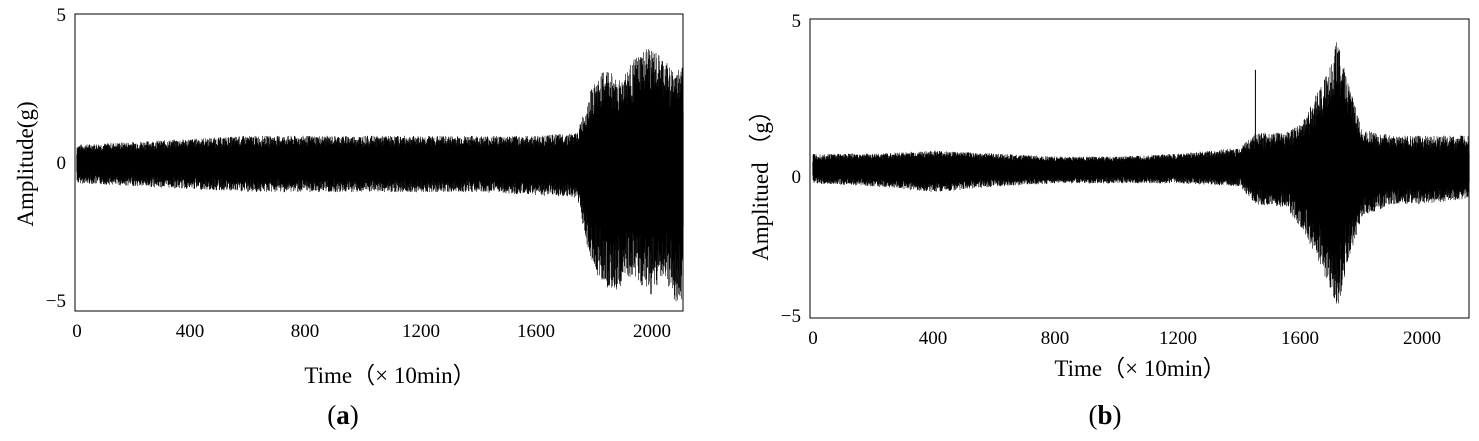  What do you see at coordinates (343, 415) in the screenshot?
I see `panel-label-a: (a)` at bounding box center [343, 415].